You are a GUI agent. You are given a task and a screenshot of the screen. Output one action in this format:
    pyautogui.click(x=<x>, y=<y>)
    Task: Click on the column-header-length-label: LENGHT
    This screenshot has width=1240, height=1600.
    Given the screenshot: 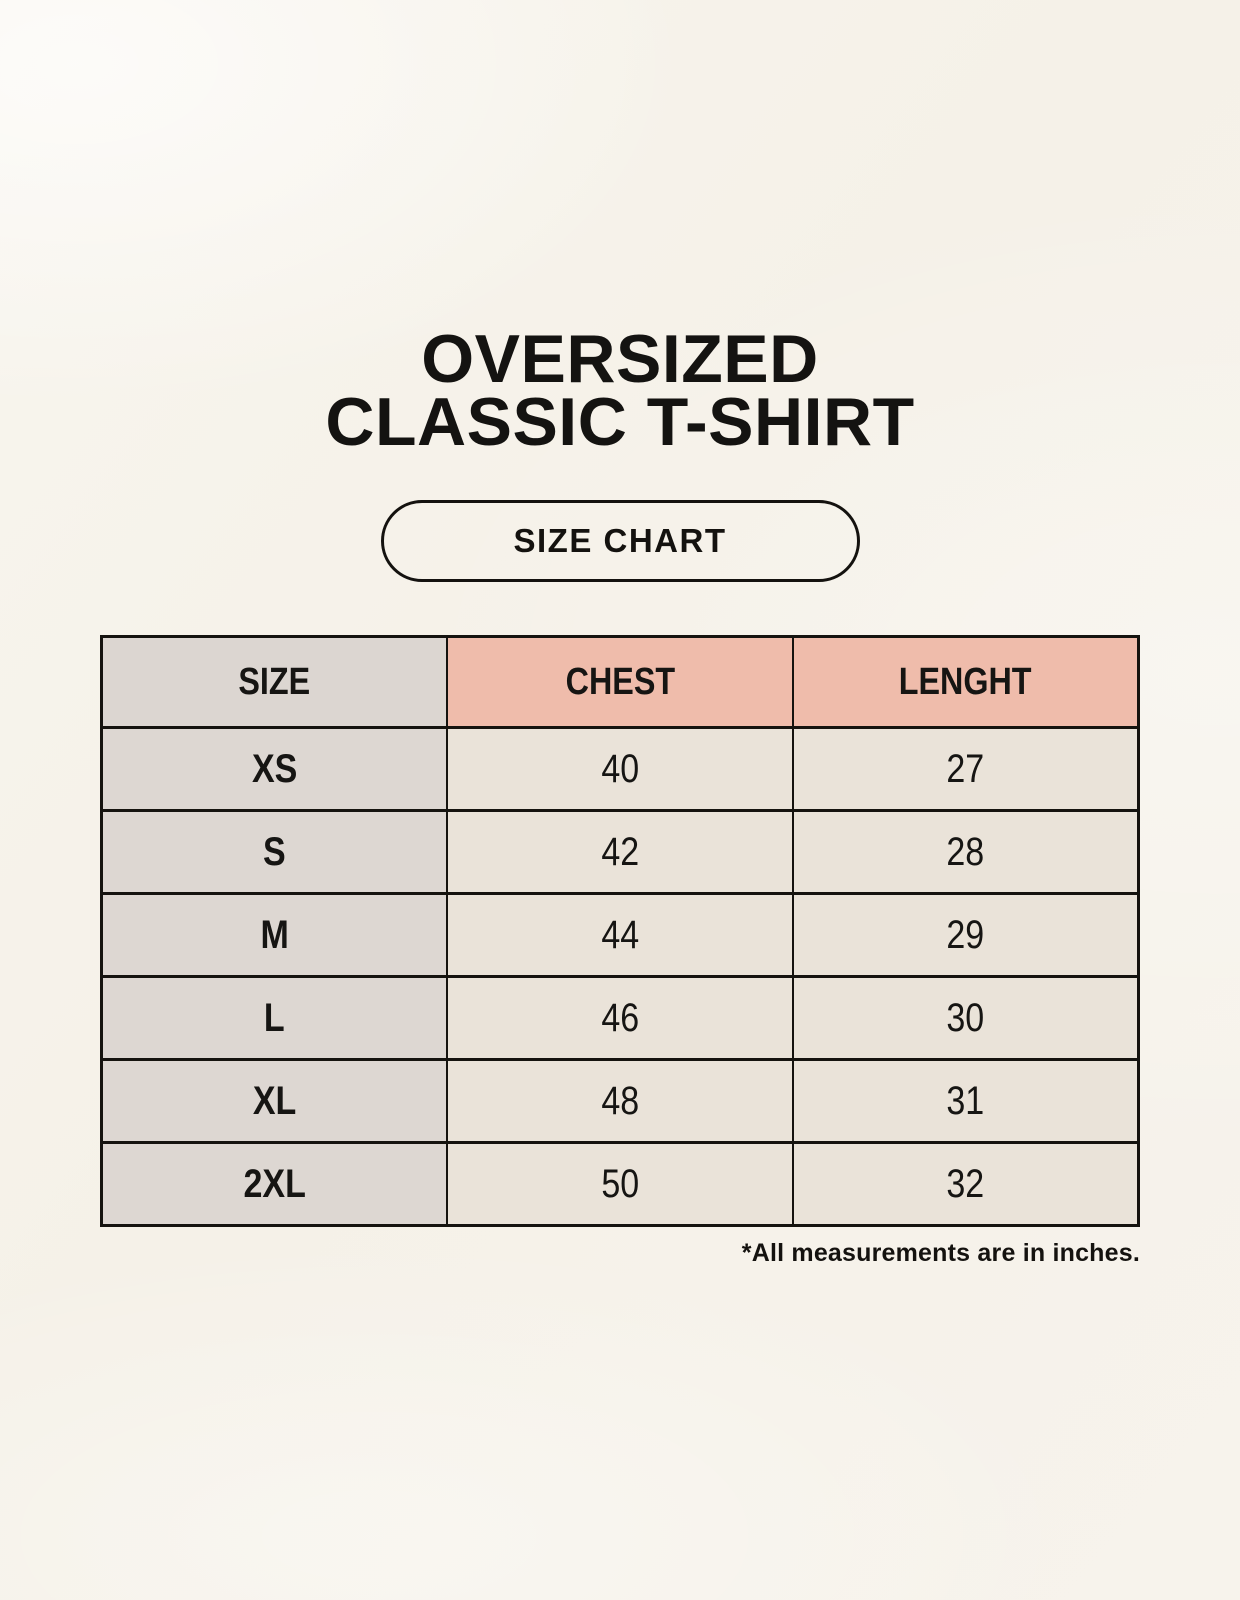 What is the action you would take?
    pyautogui.click(x=965, y=681)
    